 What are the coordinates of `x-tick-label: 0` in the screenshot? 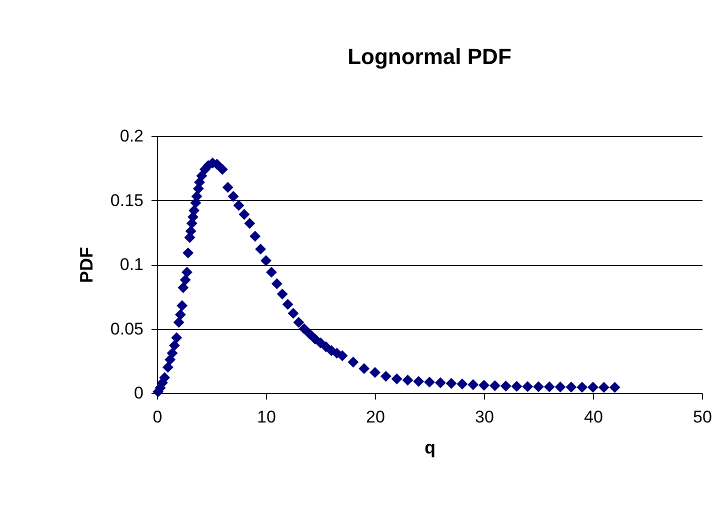 It's located at (157, 417).